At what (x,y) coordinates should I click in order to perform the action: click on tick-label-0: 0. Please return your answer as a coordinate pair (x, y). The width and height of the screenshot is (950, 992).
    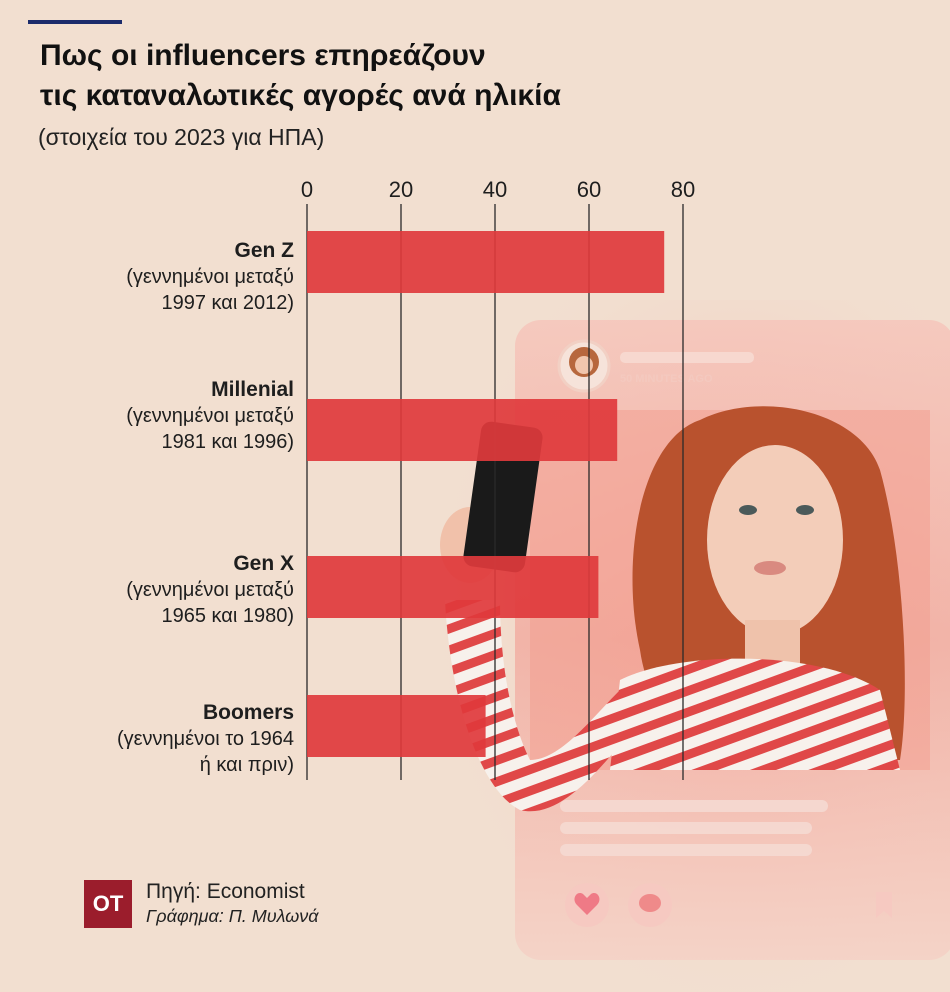
    Looking at the image, I should click on (307, 189).